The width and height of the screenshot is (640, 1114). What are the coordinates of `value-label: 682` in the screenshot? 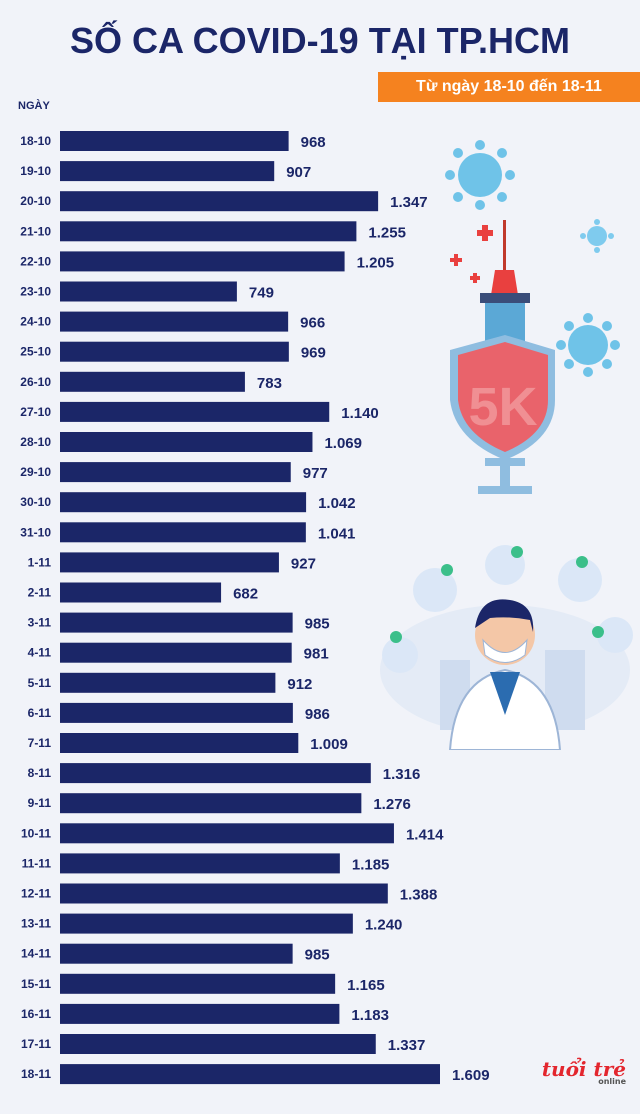 It's located at (245, 594).